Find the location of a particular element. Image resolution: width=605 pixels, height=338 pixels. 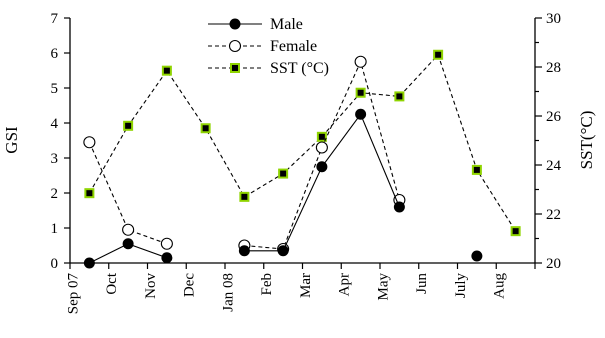

left-y-tick-label: 4 is located at coordinates (55, 124).